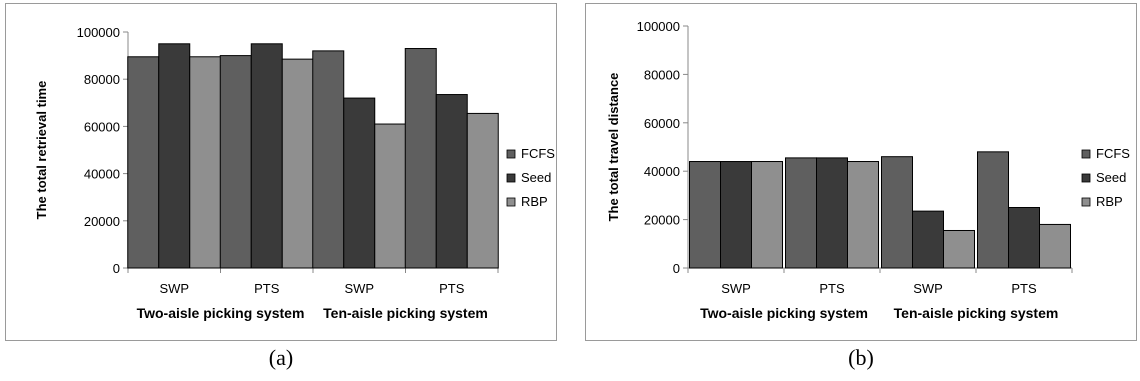 The image size is (1140, 381). What do you see at coordinates (613, 147) in the screenshot?
I see `y-axis-label: The total travel distance` at bounding box center [613, 147].